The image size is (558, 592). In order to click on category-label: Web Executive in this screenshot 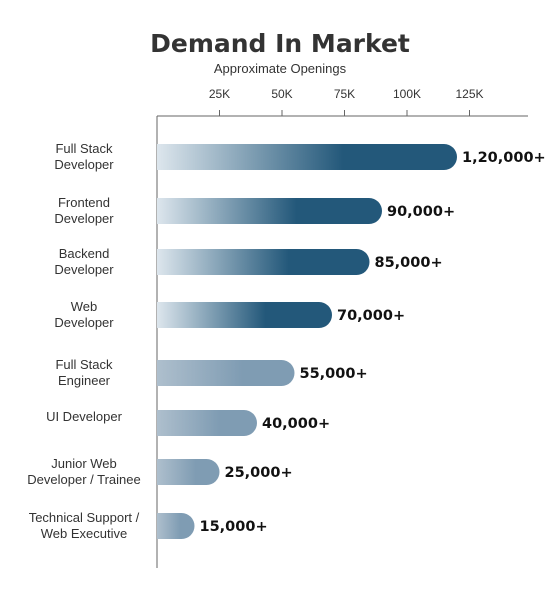, I will do `click(84, 533)`.